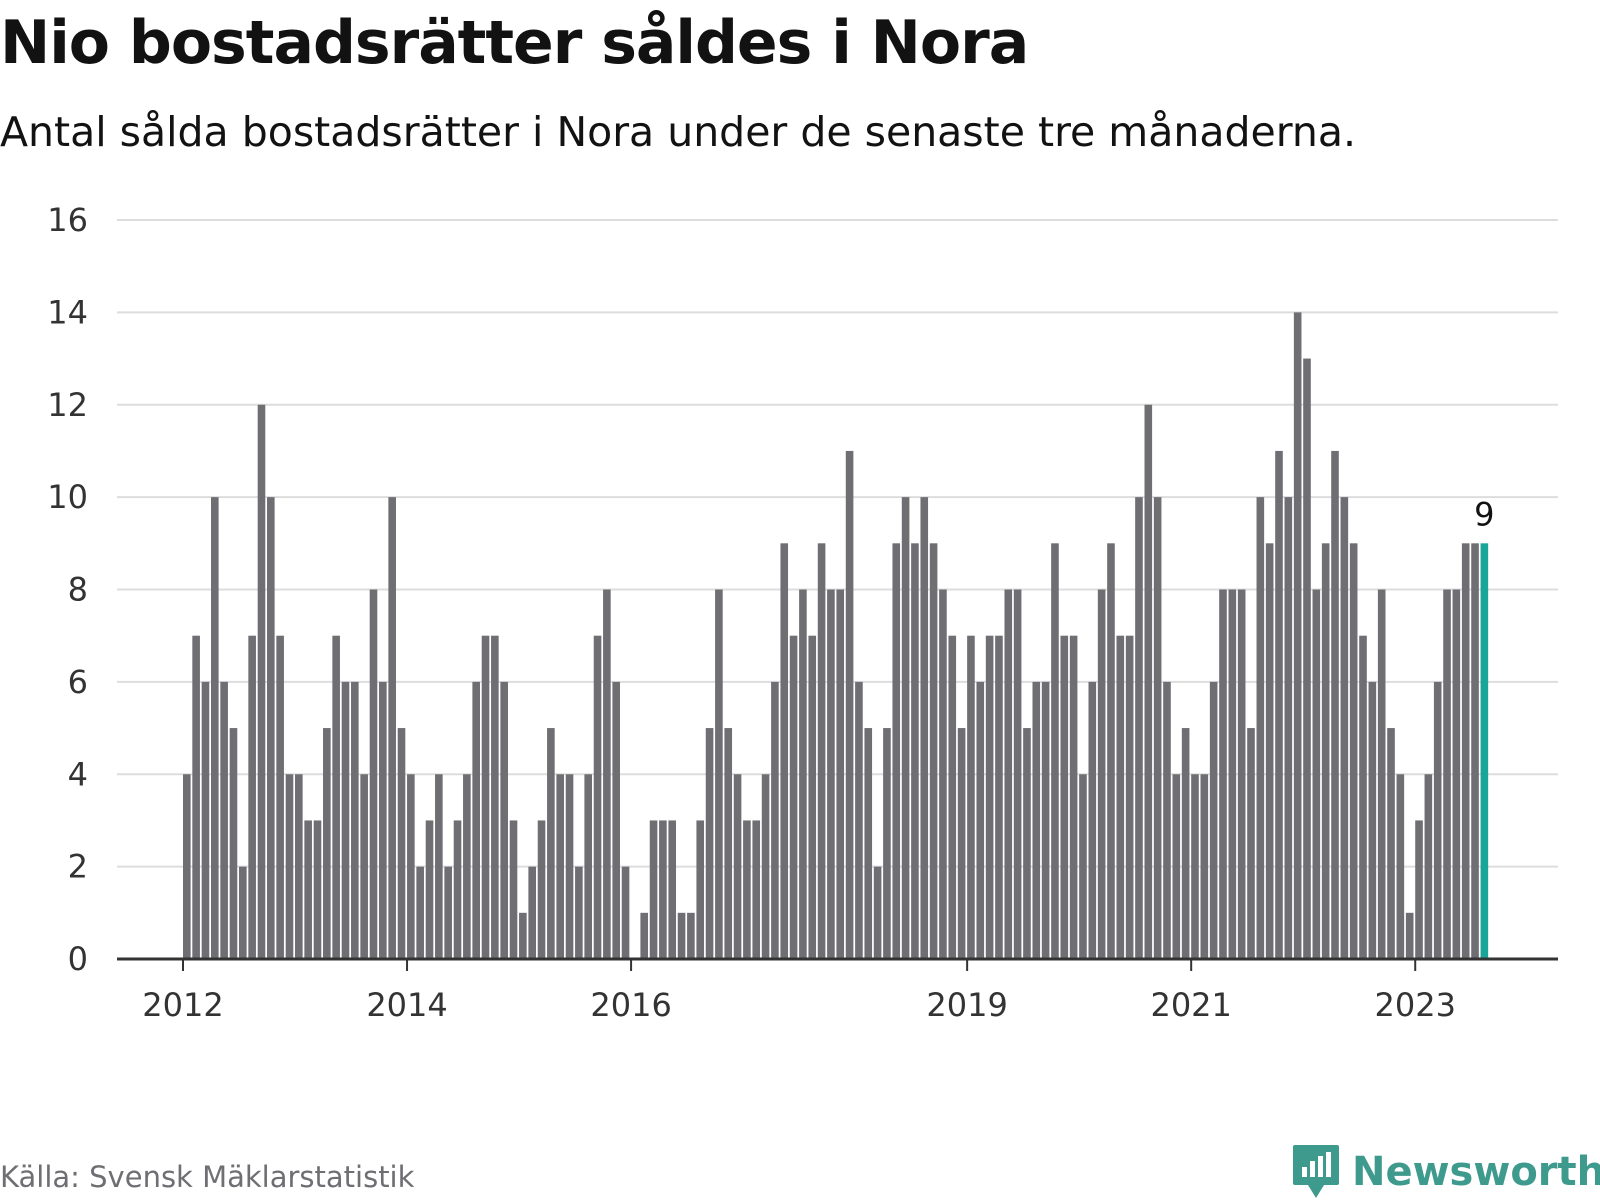 This screenshot has width=1600, height=1201. I want to click on y-tick-label: 14, so click(67, 312).